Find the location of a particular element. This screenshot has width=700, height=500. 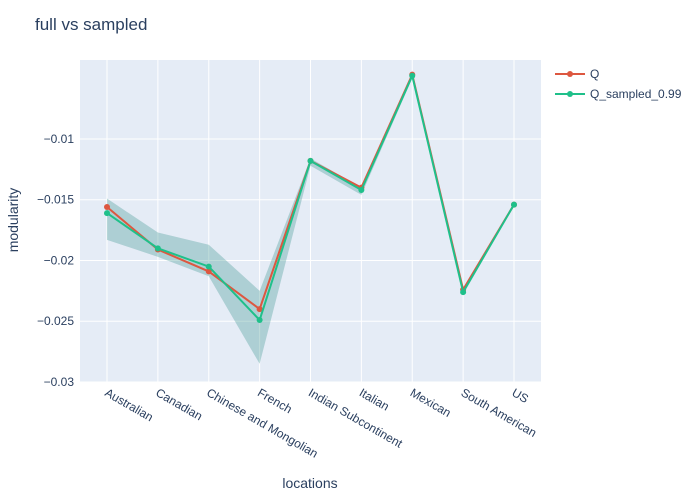

legend-label: Q_sampled_0.99 is located at coordinates (636, 94).